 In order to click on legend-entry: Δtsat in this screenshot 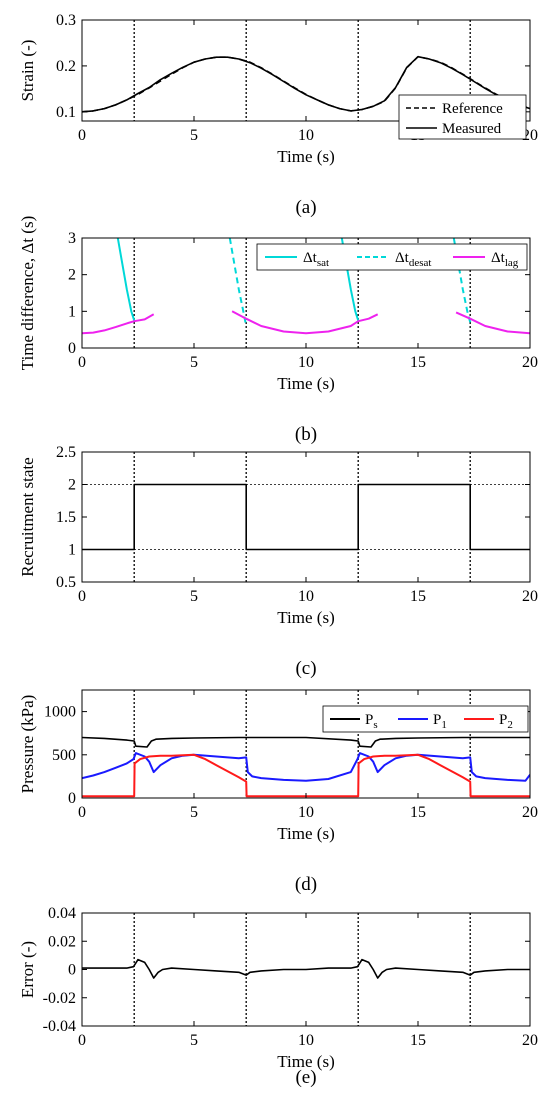, I will do `click(316, 259)`.